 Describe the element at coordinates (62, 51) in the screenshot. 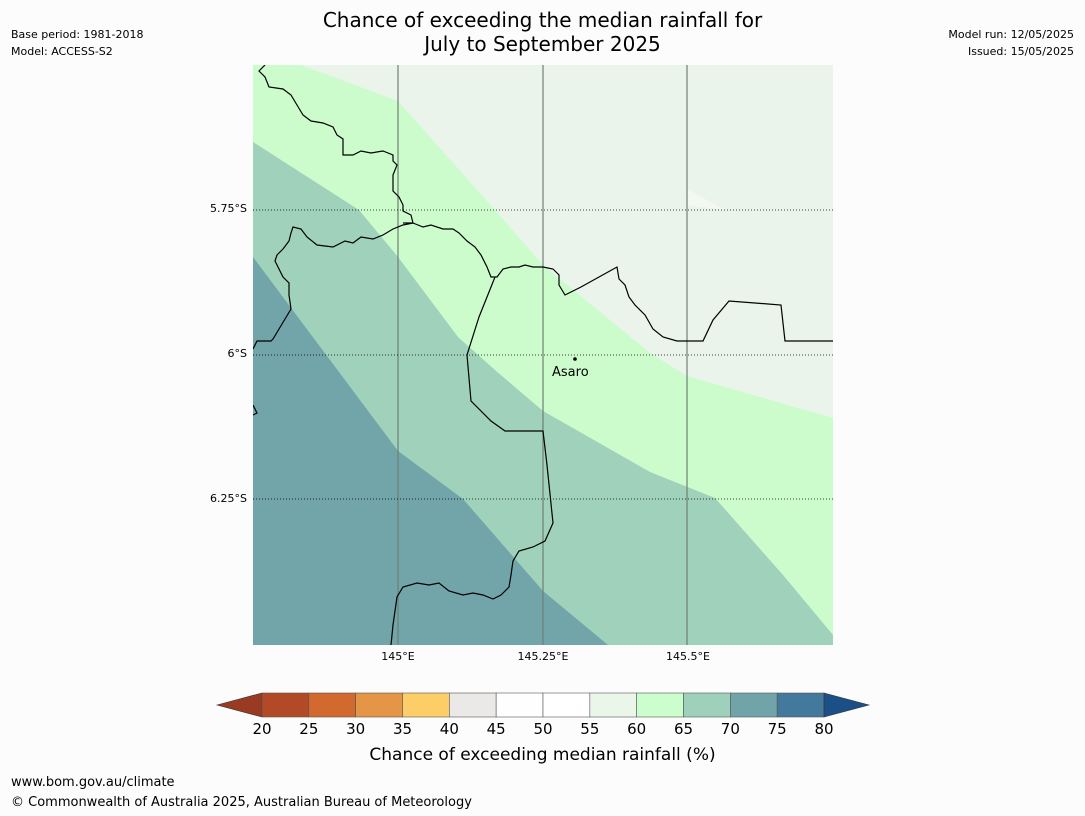

I see `model-text: Model: ACCESS-S2` at that location.